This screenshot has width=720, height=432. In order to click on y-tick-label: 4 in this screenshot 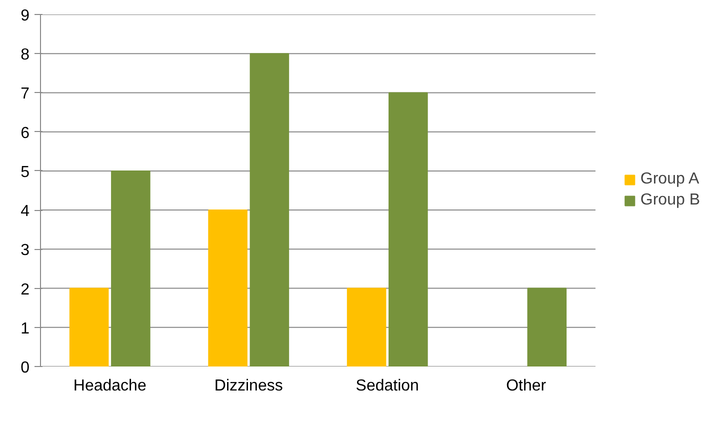, I will do `click(25, 211)`.